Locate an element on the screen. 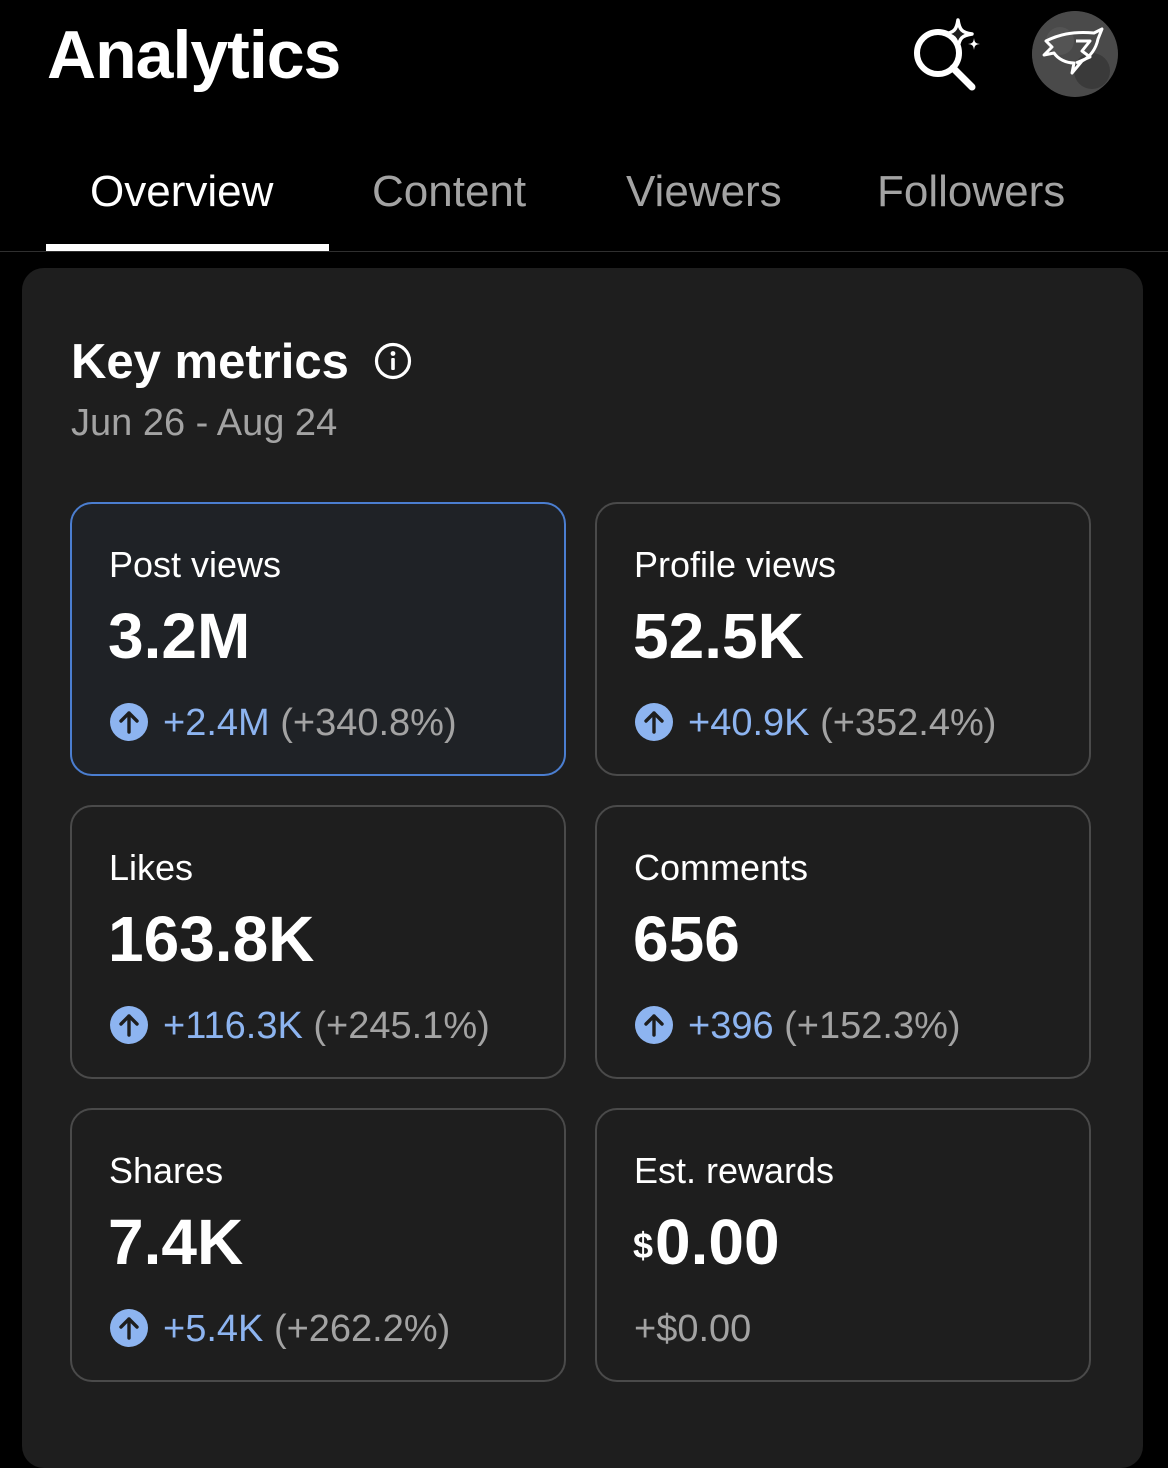  metric-change-value: +$0.00 is located at coordinates (693, 1329).